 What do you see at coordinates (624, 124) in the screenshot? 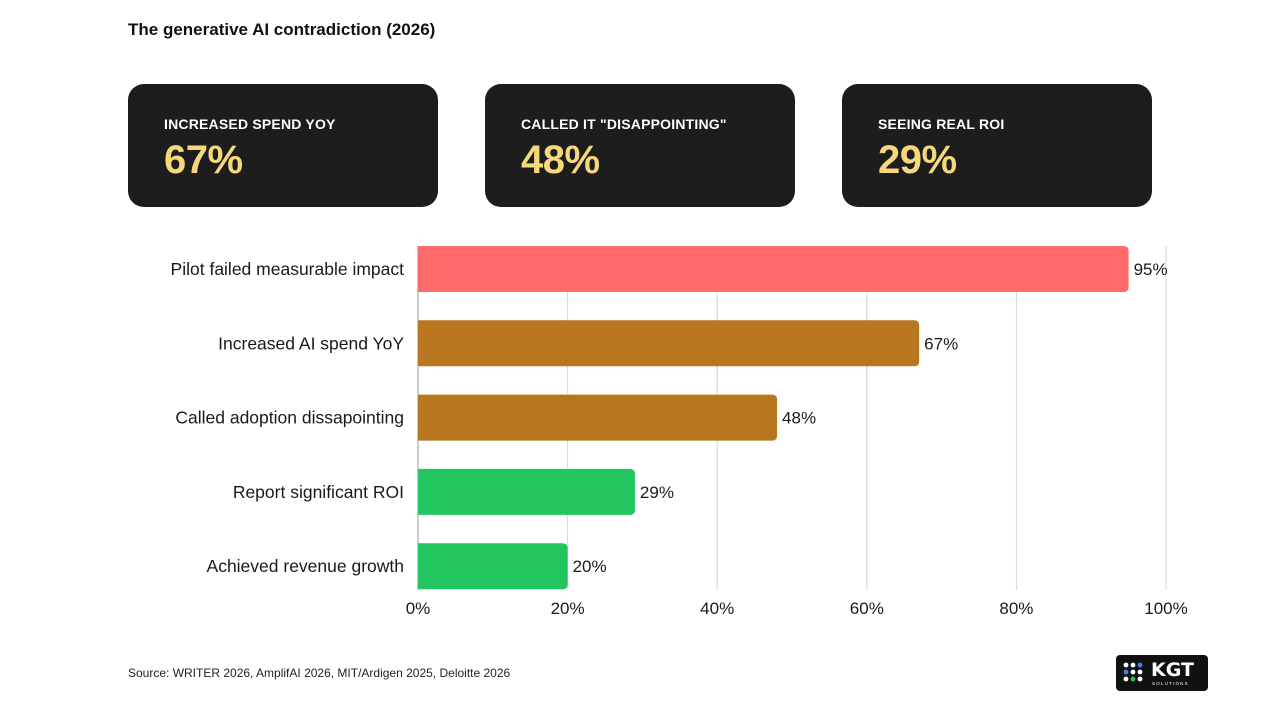
I see `stat-label: CALLED IT "DISAPPOINTING"` at bounding box center [624, 124].